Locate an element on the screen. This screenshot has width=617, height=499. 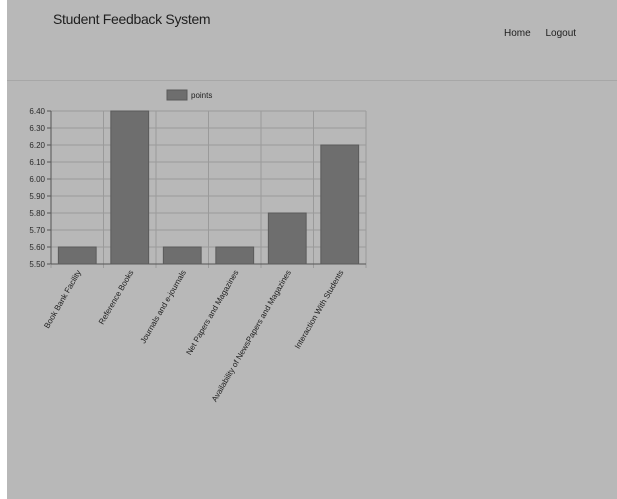
x-category-label: Journals and e-journals is located at coordinates (163, 307).